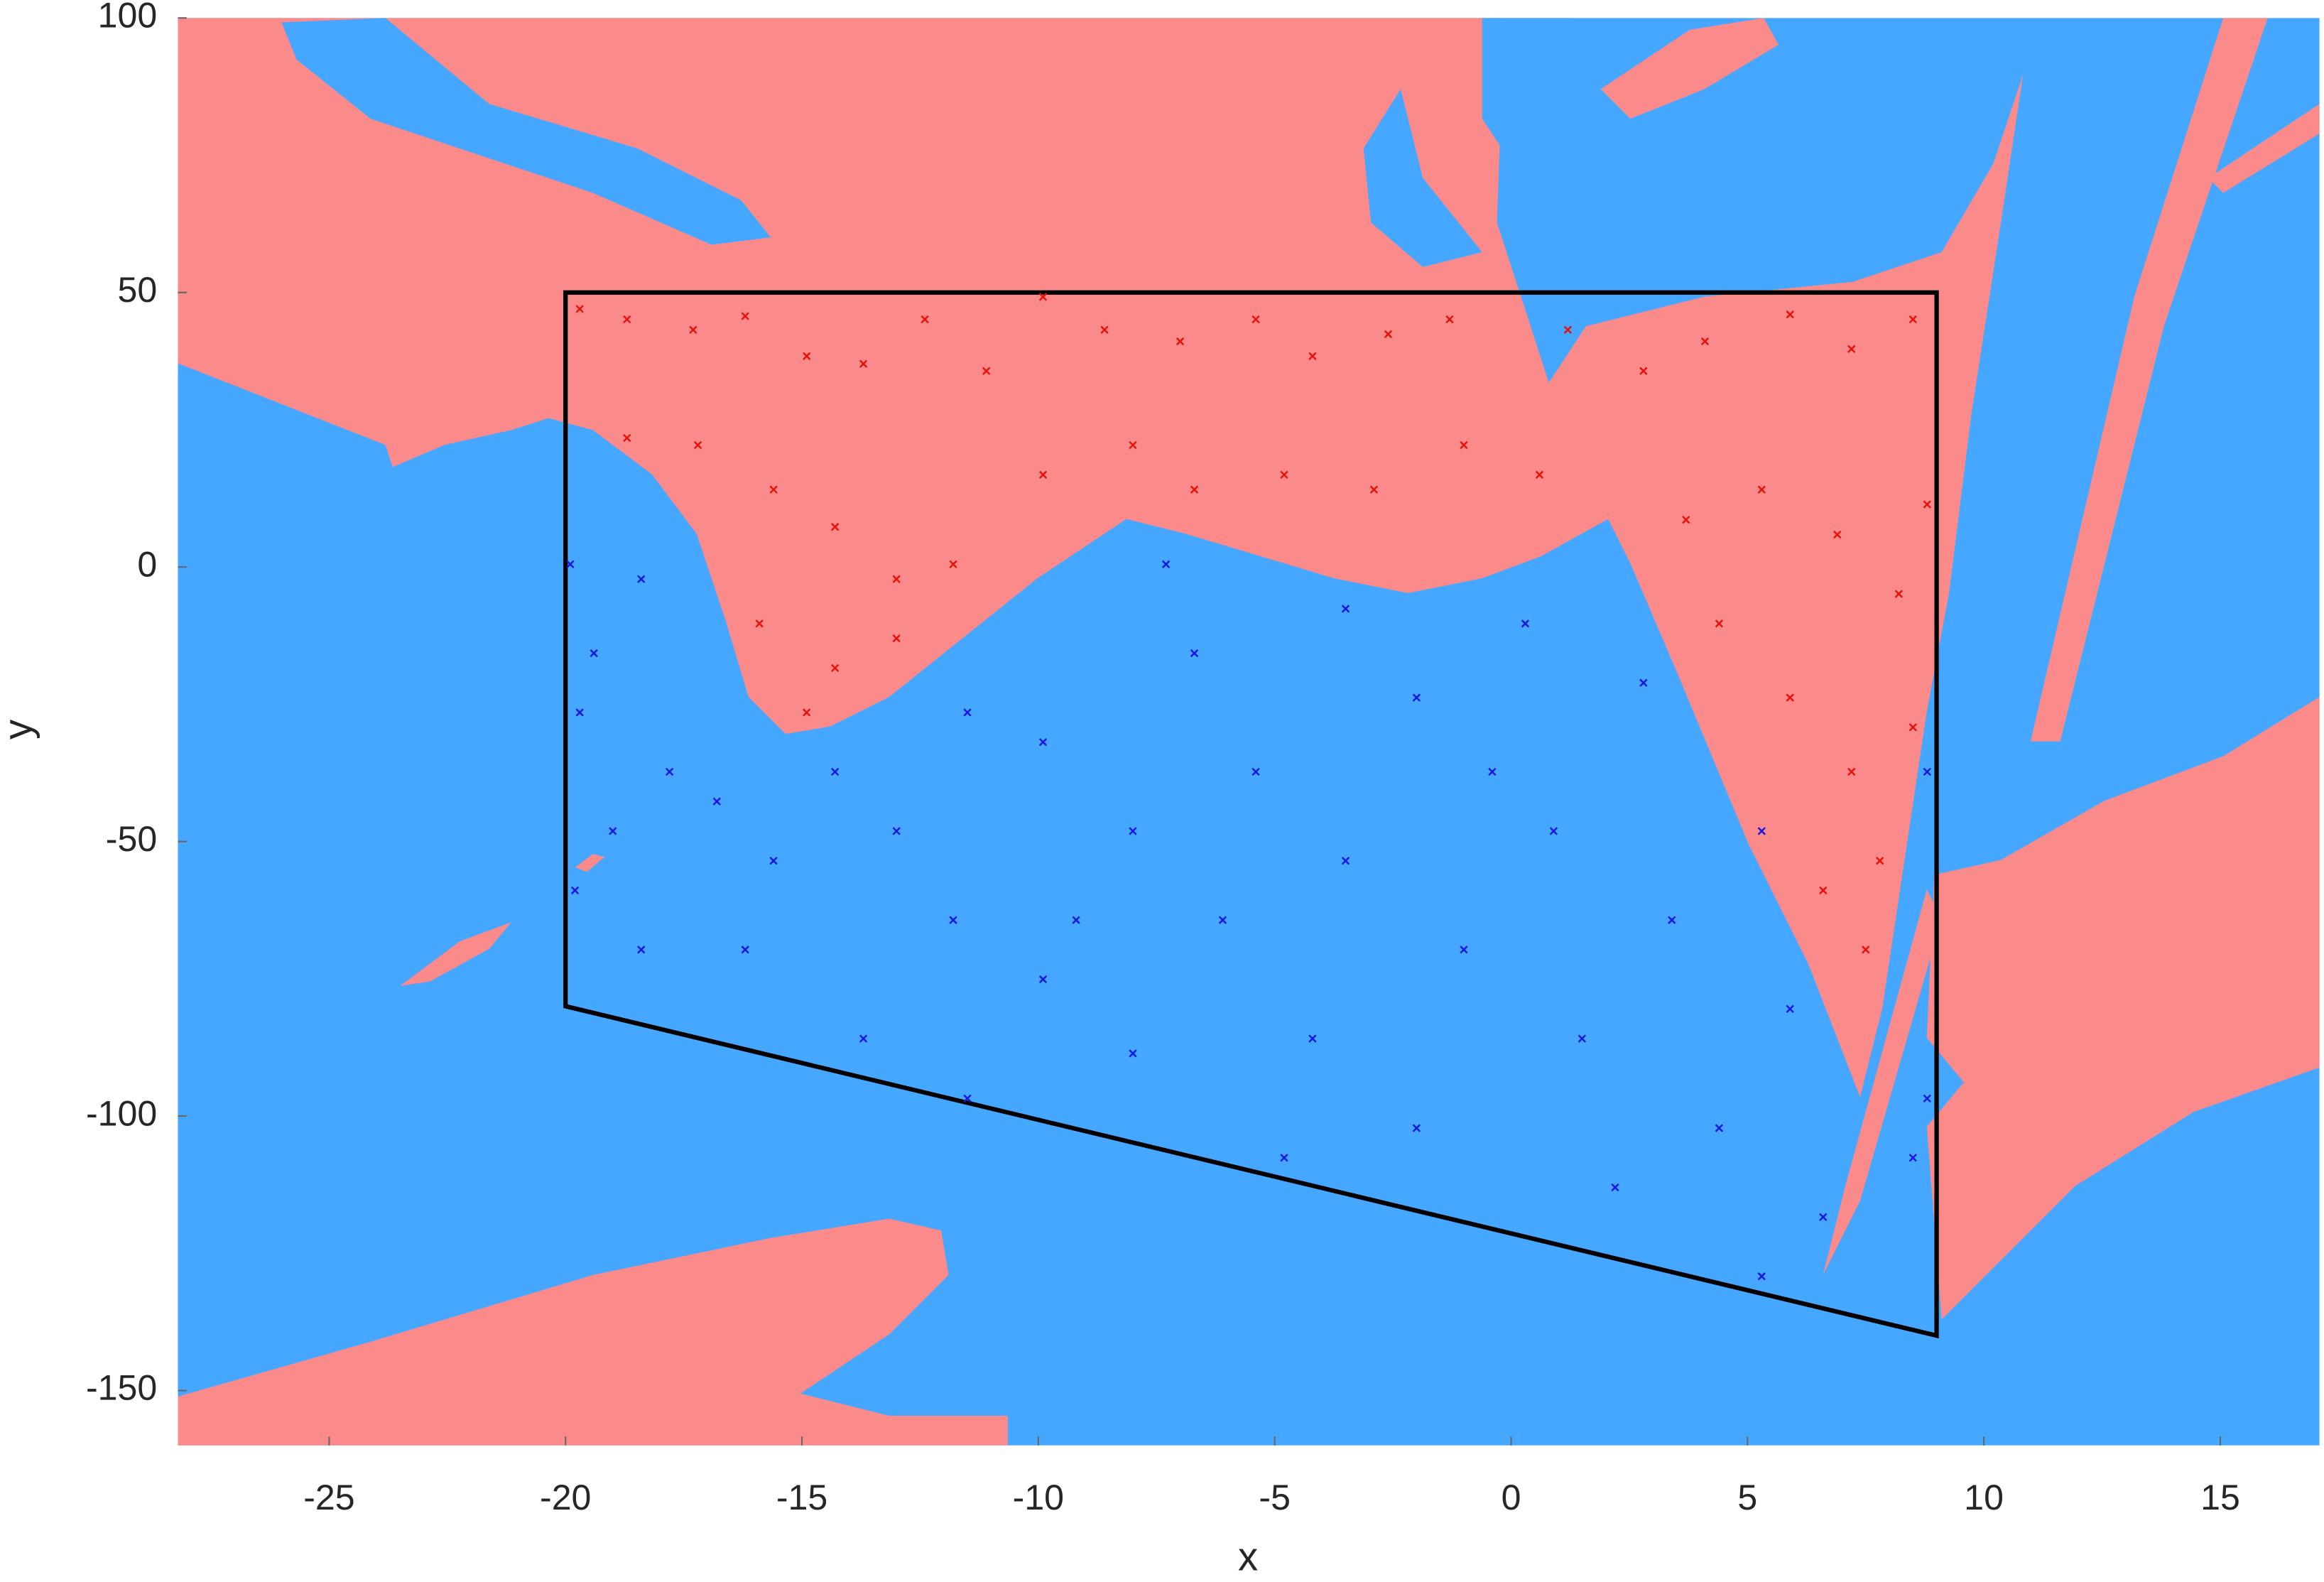 The image size is (2324, 1582). Describe the element at coordinates (121, 1113) in the screenshot. I see `y-tick-label: -100` at that location.